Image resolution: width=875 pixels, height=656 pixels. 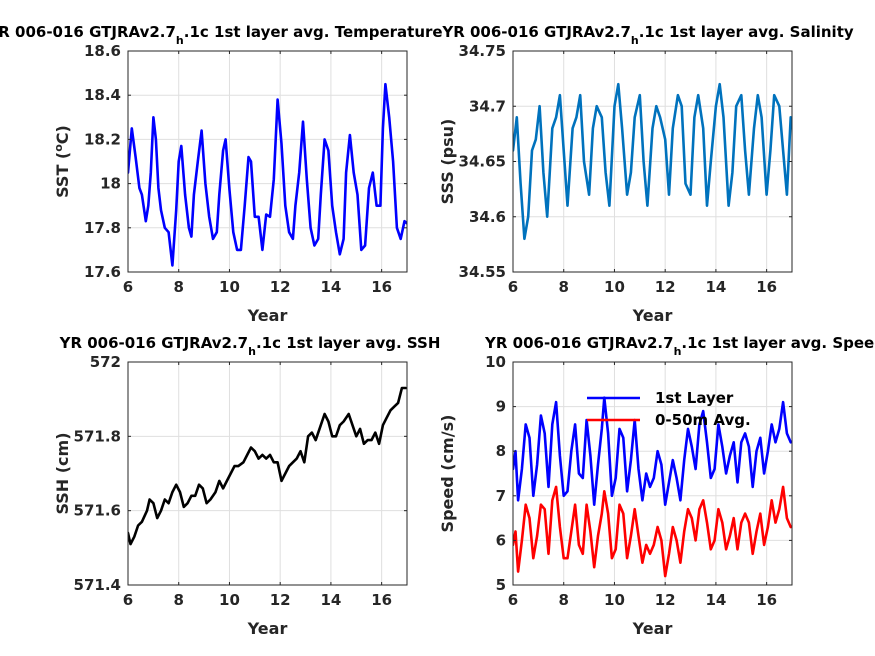 I want to click on y-axis-label: Speed (cm/s), so click(x=447, y=474).